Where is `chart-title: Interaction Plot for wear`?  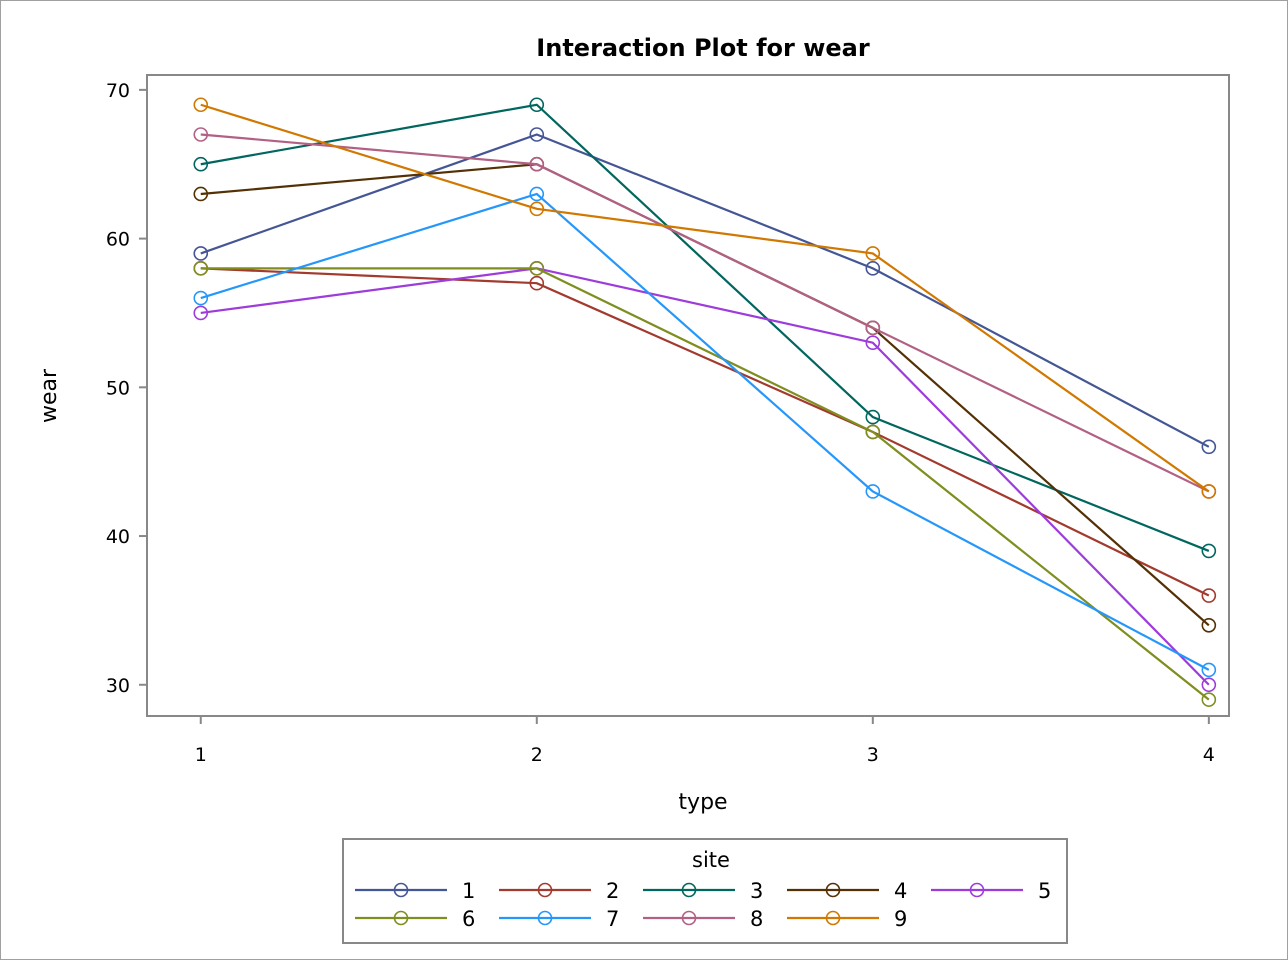 chart-title: Interaction Plot for wear is located at coordinates (703, 48).